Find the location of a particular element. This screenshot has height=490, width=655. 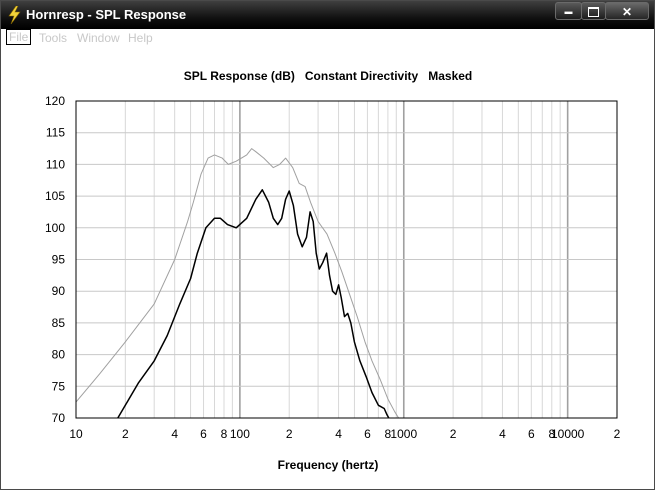

x-tick-label: 1000 is located at coordinates (403, 434).